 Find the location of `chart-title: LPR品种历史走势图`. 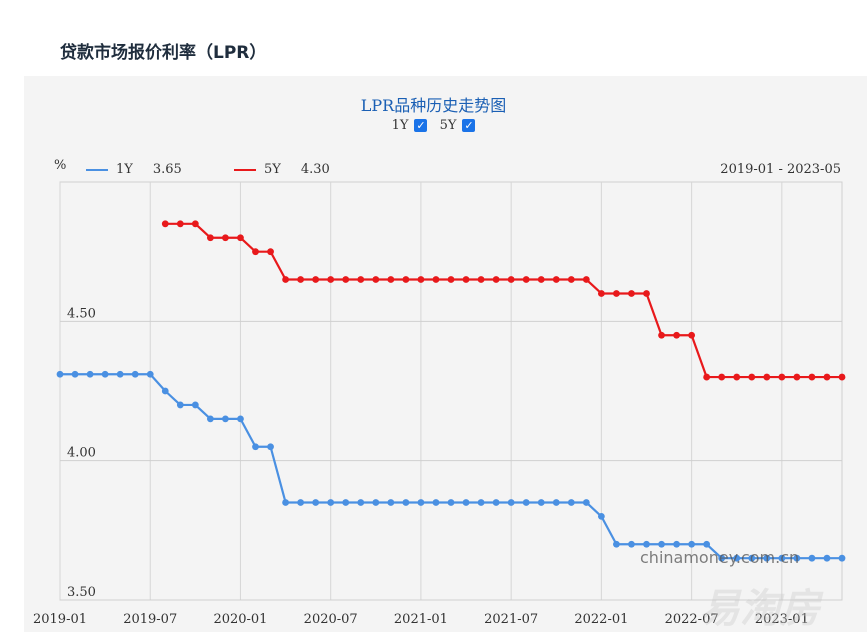

chart-title: LPR品种历史走势图 is located at coordinates (433, 105).